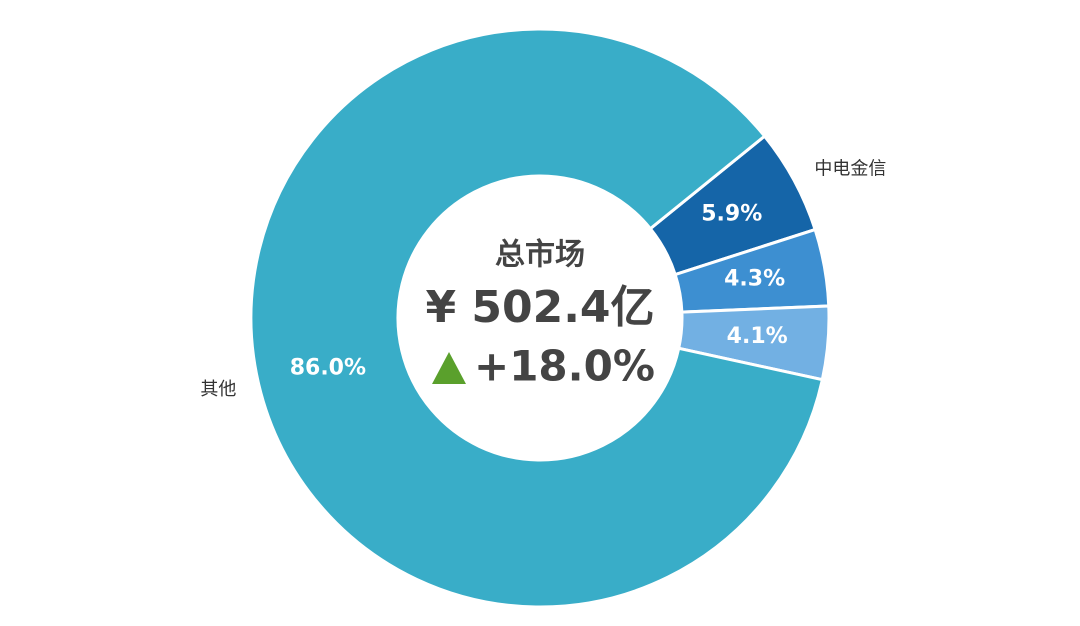  What do you see at coordinates (850, 169) in the screenshot?
I see `category-label: 中电金信` at bounding box center [850, 169].